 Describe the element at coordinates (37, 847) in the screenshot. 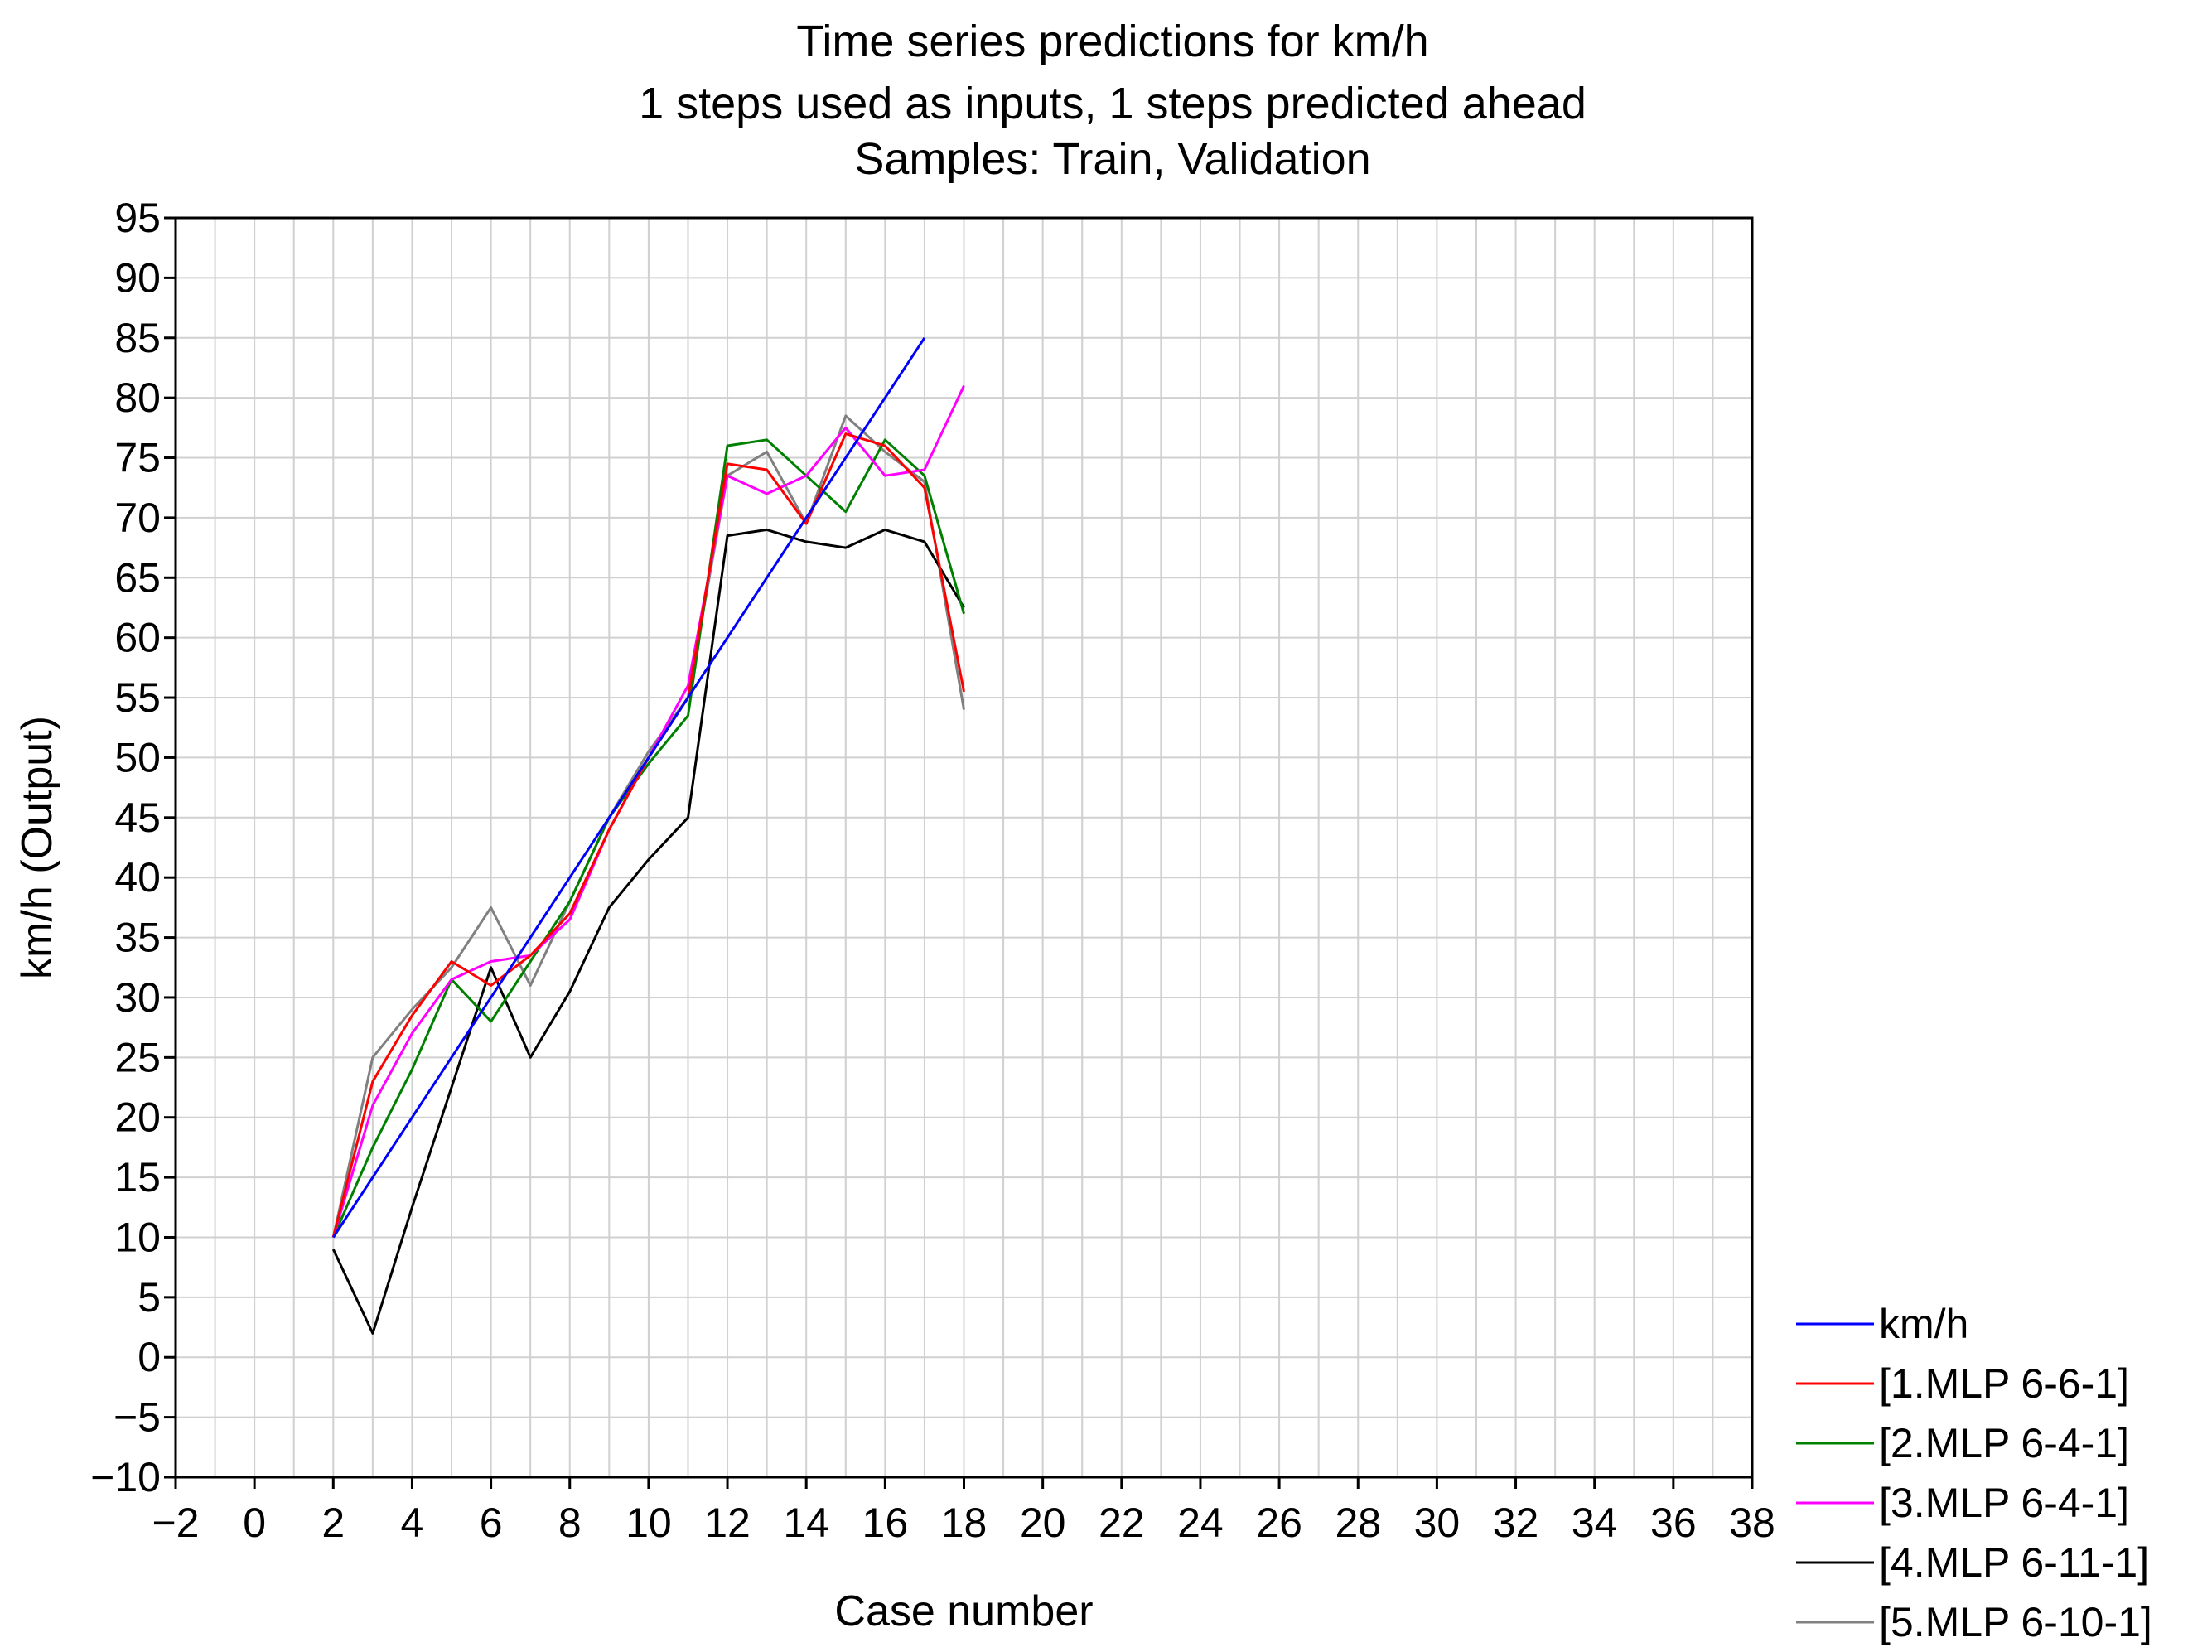

I see `y-axis-label: km/h (Output)` at that location.